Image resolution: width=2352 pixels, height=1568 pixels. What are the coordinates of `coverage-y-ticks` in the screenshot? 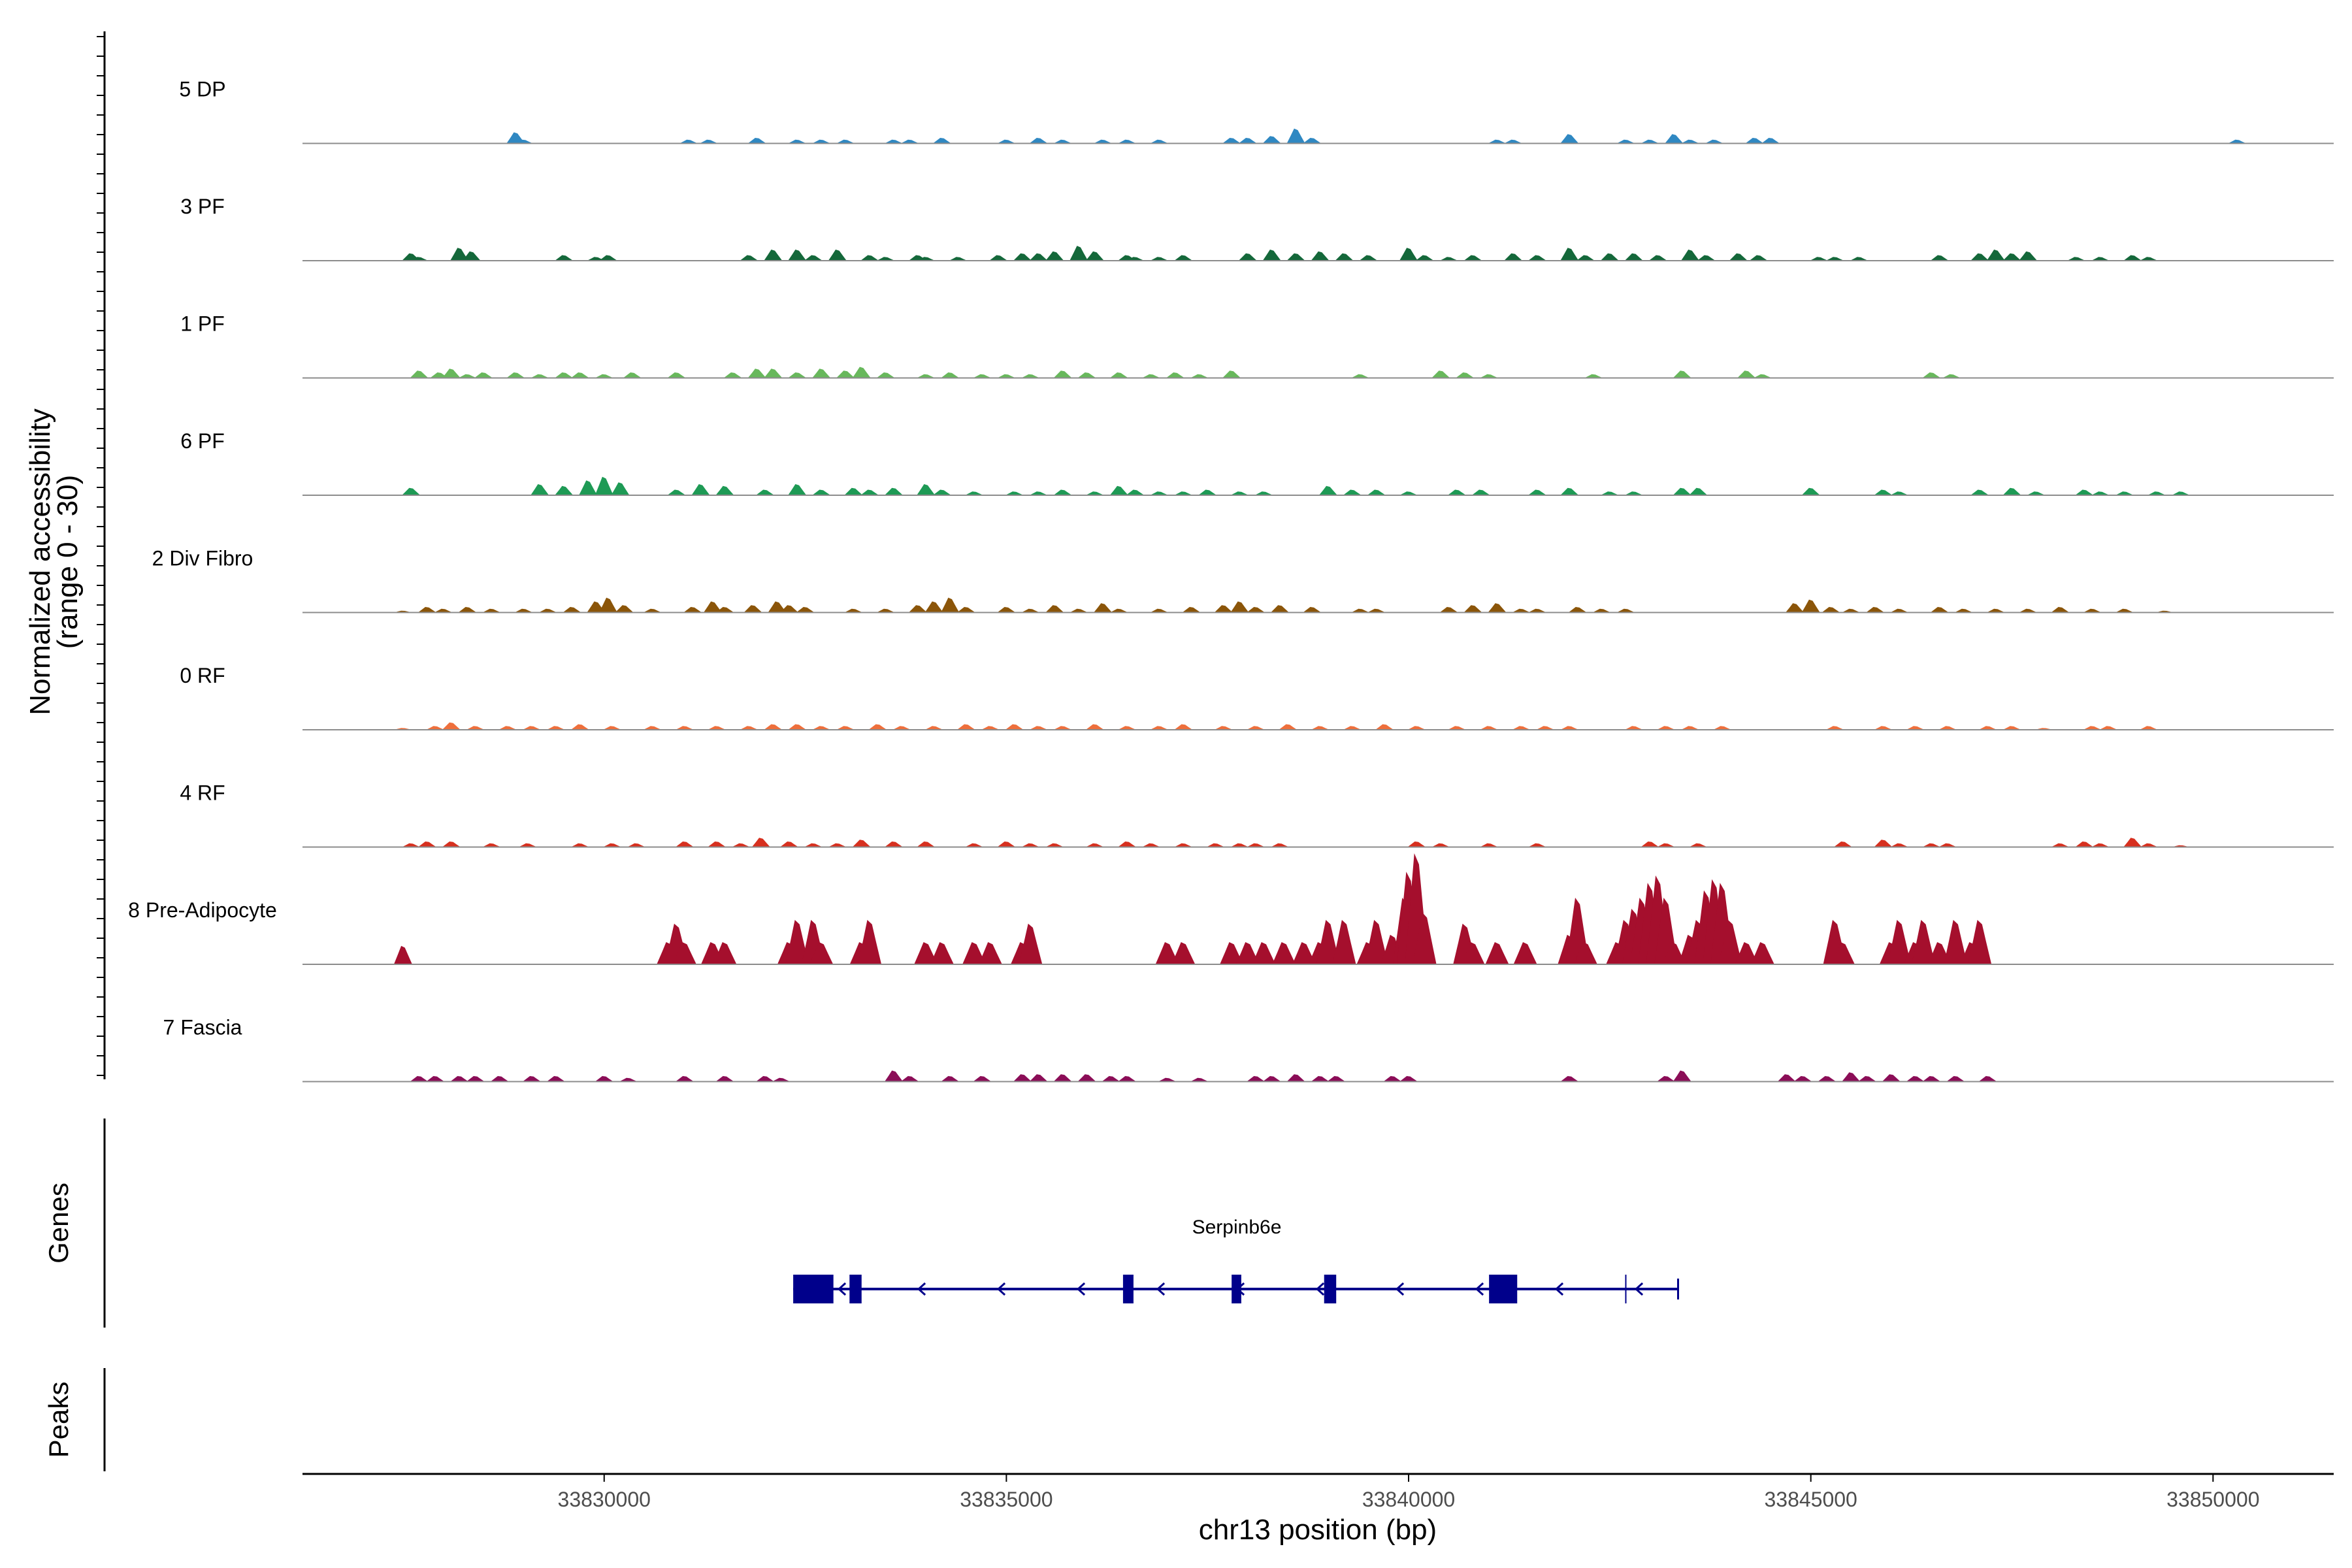 It's located at (101, 556).